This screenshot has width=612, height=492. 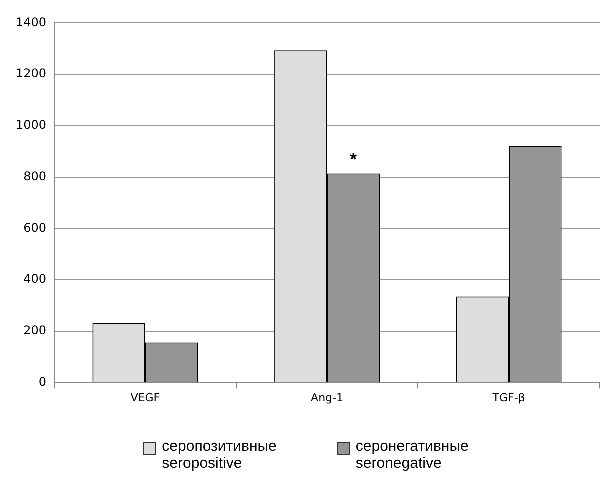 What do you see at coordinates (145, 397) in the screenshot?
I see `x-tick-label: VEGF` at bounding box center [145, 397].